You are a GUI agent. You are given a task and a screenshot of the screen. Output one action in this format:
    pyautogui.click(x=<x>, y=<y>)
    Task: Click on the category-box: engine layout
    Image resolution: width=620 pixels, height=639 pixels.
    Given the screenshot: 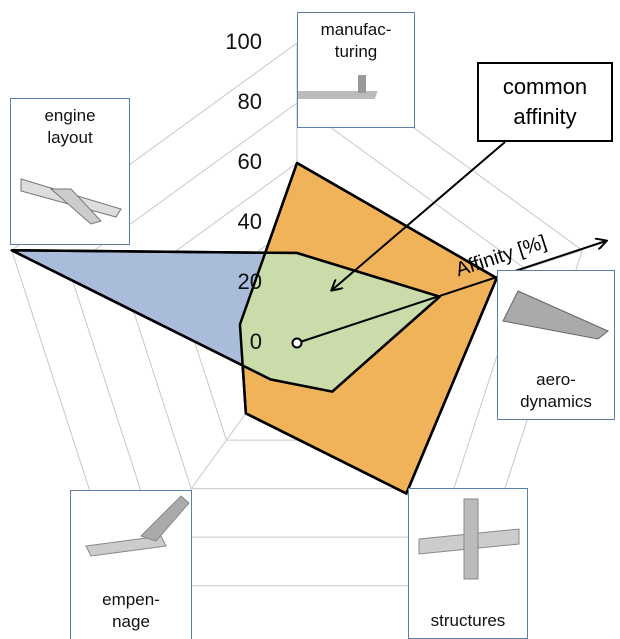 What is the action you would take?
    pyautogui.click(x=70, y=171)
    